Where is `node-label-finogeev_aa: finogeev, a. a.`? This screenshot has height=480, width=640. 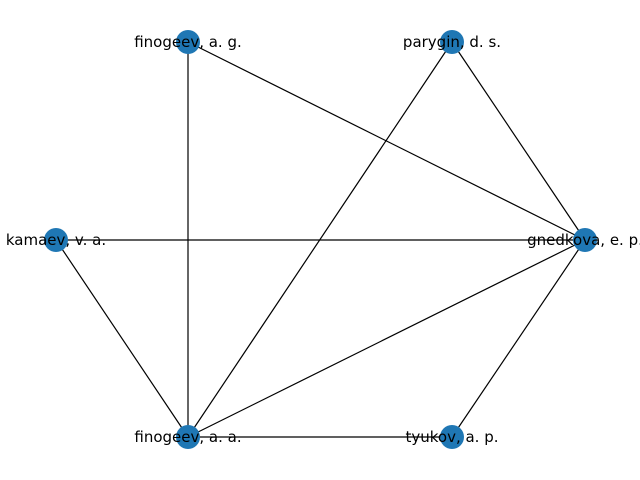
node-label-finogeev_aa: finogeev, a. a. is located at coordinates (187, 437).